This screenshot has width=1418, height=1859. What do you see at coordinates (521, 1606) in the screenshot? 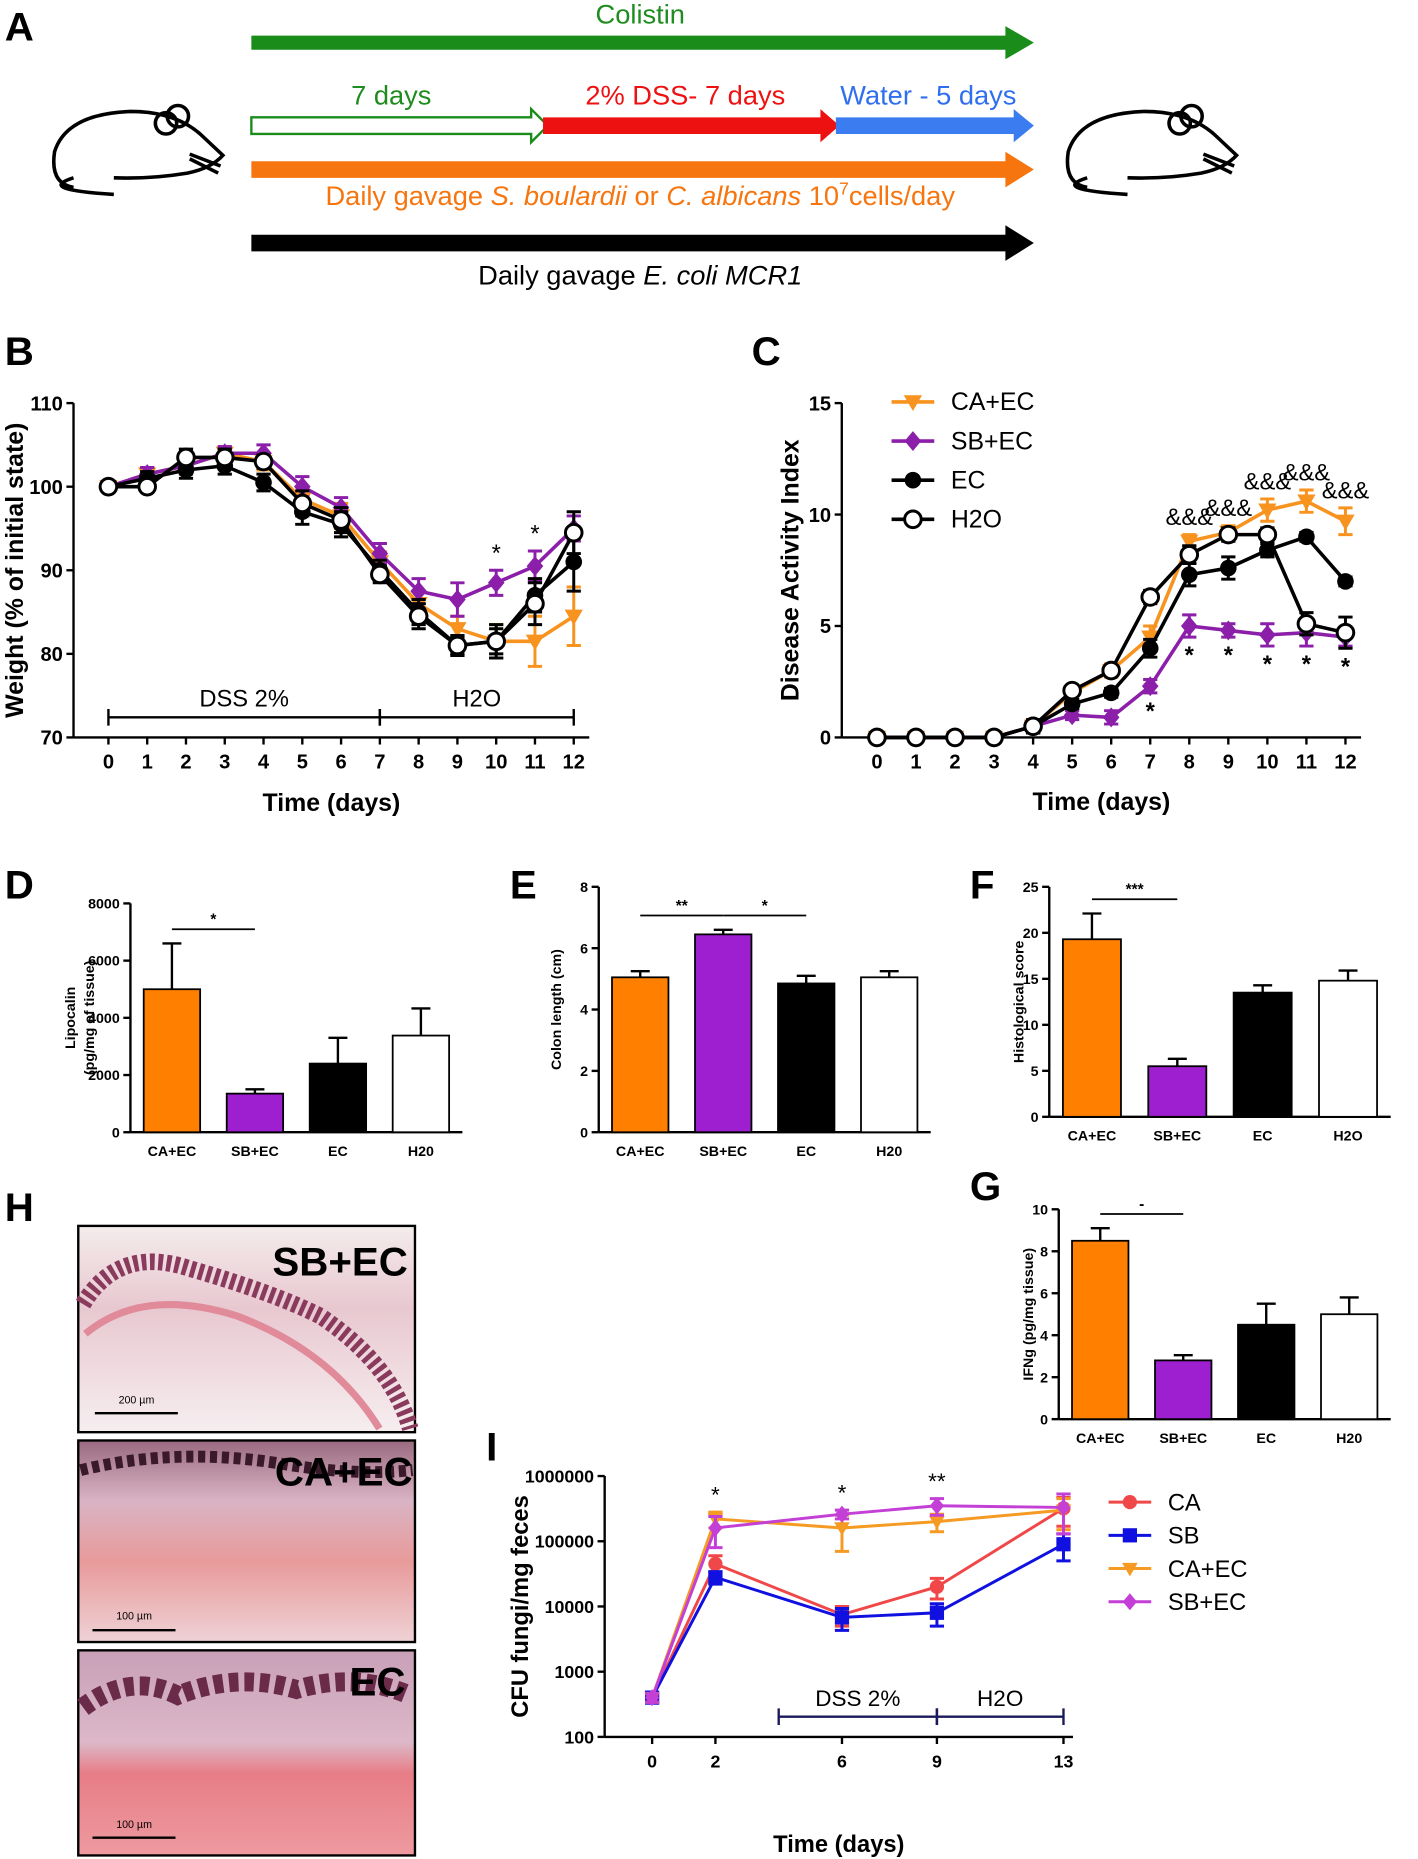
I see `y-axis-label: CFU fungi/mg feces` at bounding box center [521, 1606].